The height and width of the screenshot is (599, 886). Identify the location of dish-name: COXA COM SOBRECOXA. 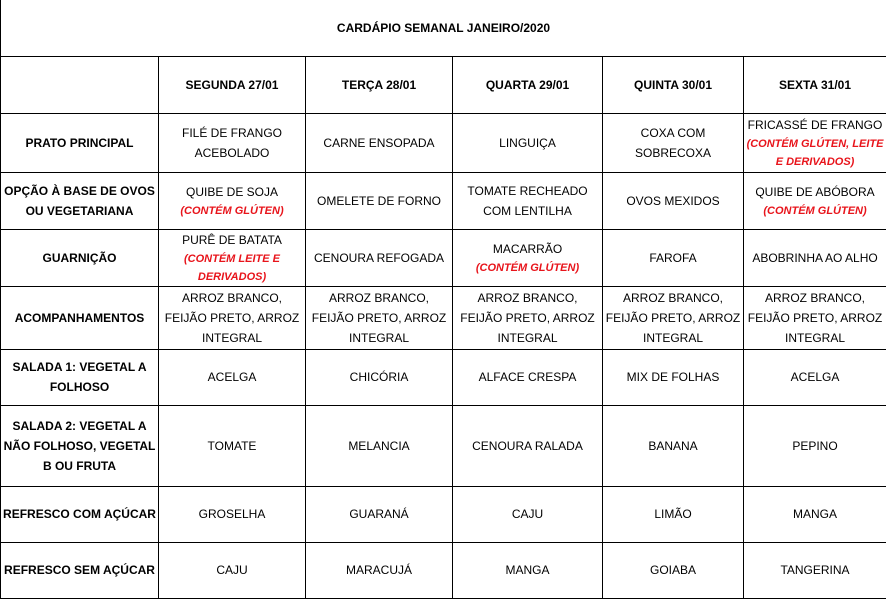
(673, 143).